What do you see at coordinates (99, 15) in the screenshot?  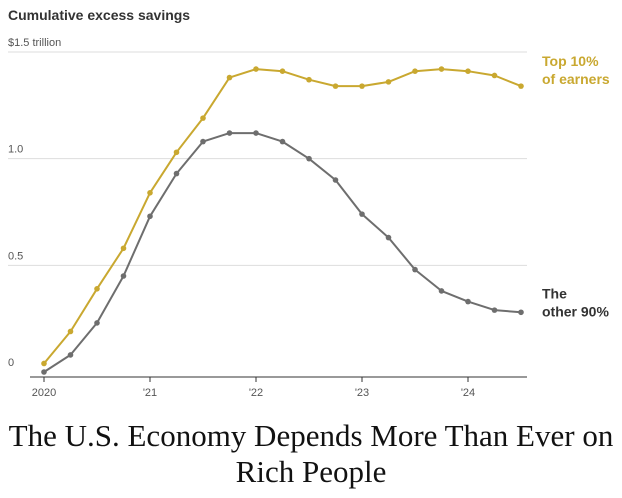 I see `chart-title: Cumulative excess savings` at bounding box center [99, 15].